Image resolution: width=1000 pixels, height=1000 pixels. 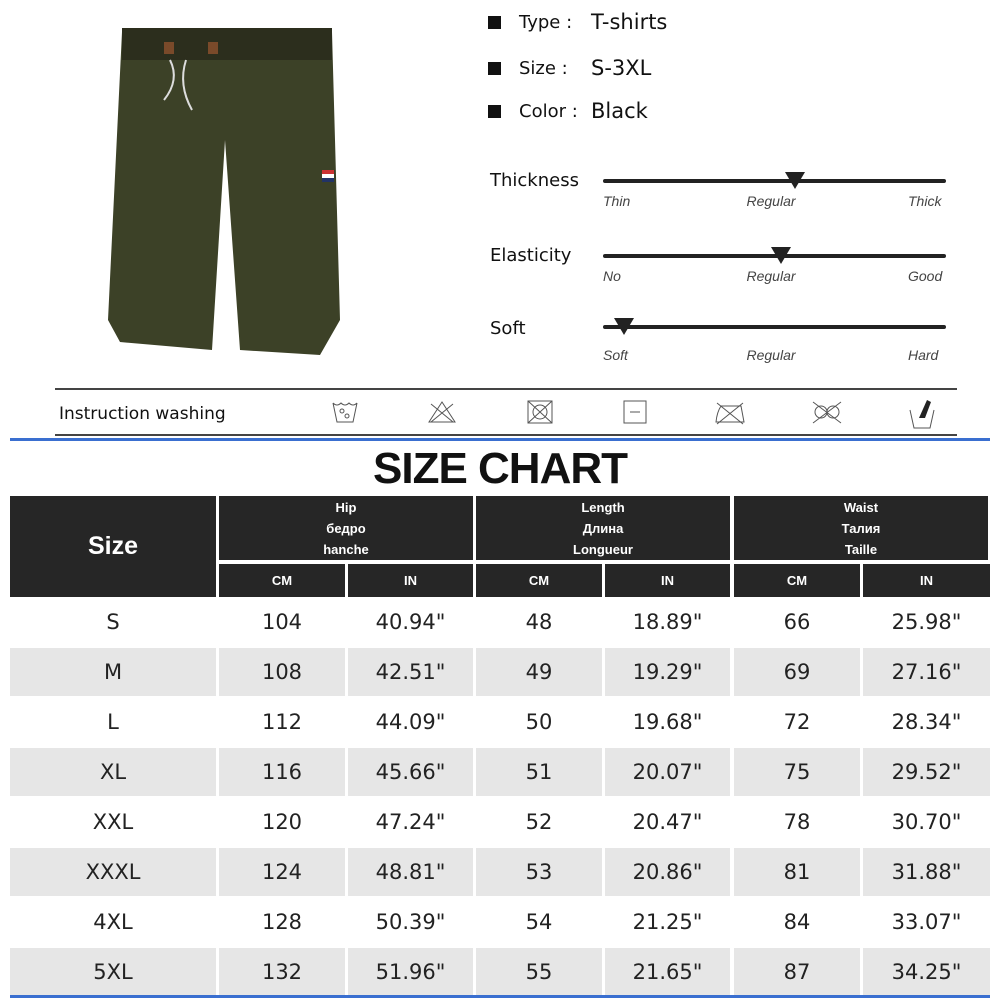 What do you see at coordinates (926, 622) in the screenshot?
I see `table-cell: 25.98"` at bounding box center [926, 622].